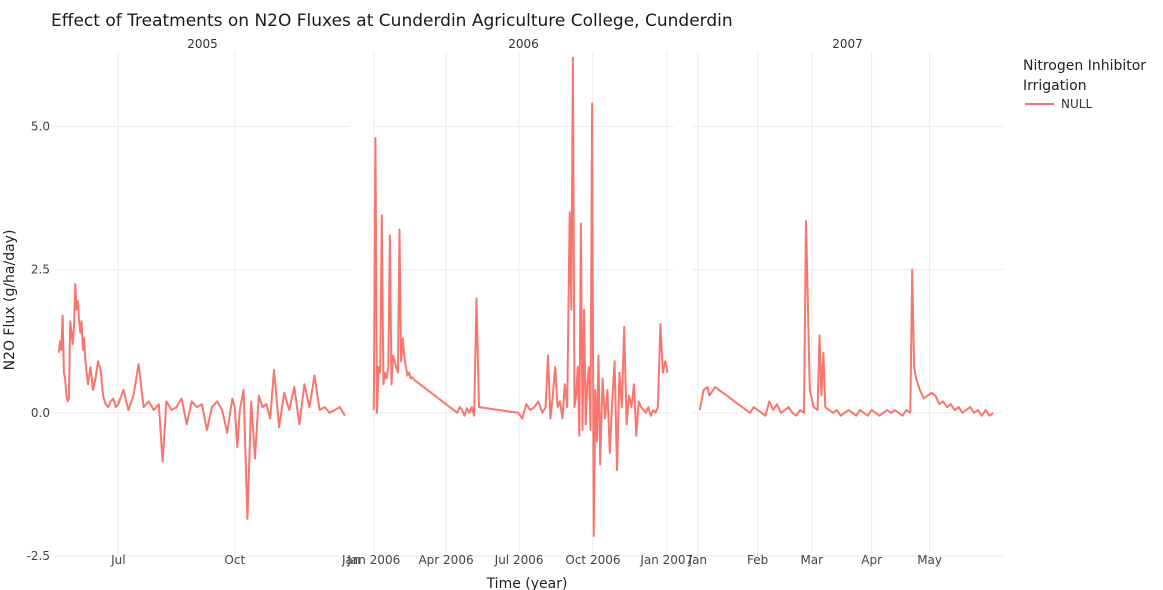 The width and height of the screenshot is (1163, 590). Describe the element at coordinates (1076, 104) in the screenshot. I see `legend-label: NULL` at that location.